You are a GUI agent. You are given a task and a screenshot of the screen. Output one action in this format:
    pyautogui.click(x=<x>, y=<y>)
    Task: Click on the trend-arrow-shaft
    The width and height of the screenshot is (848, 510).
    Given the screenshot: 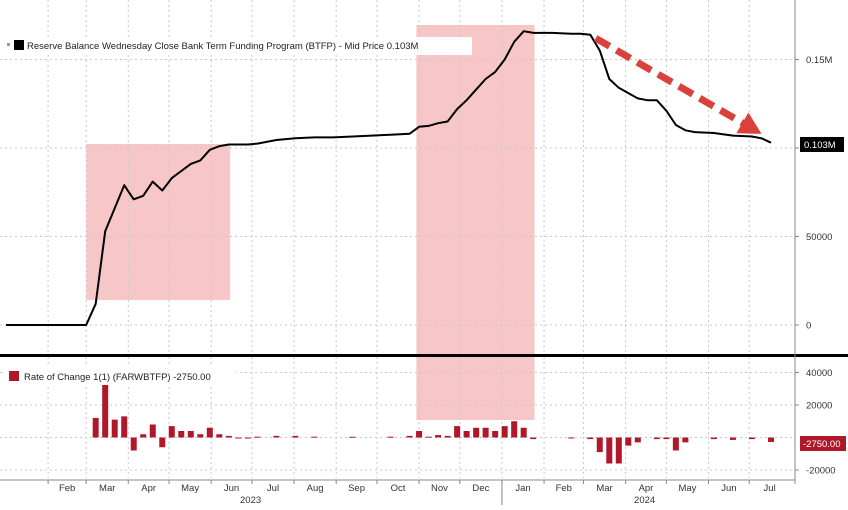 What is the action you would take?
    pyautogui.click(x=672, y=82)
    